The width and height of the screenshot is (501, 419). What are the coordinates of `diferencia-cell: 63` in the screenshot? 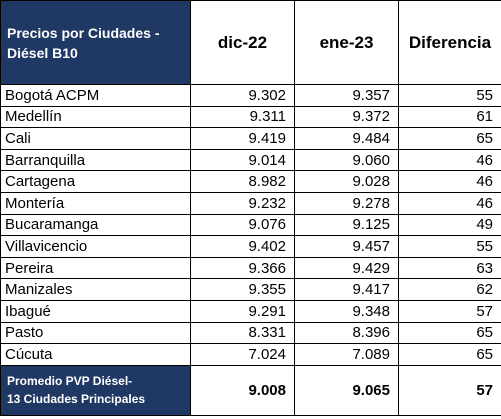 It's located at (449, 268).